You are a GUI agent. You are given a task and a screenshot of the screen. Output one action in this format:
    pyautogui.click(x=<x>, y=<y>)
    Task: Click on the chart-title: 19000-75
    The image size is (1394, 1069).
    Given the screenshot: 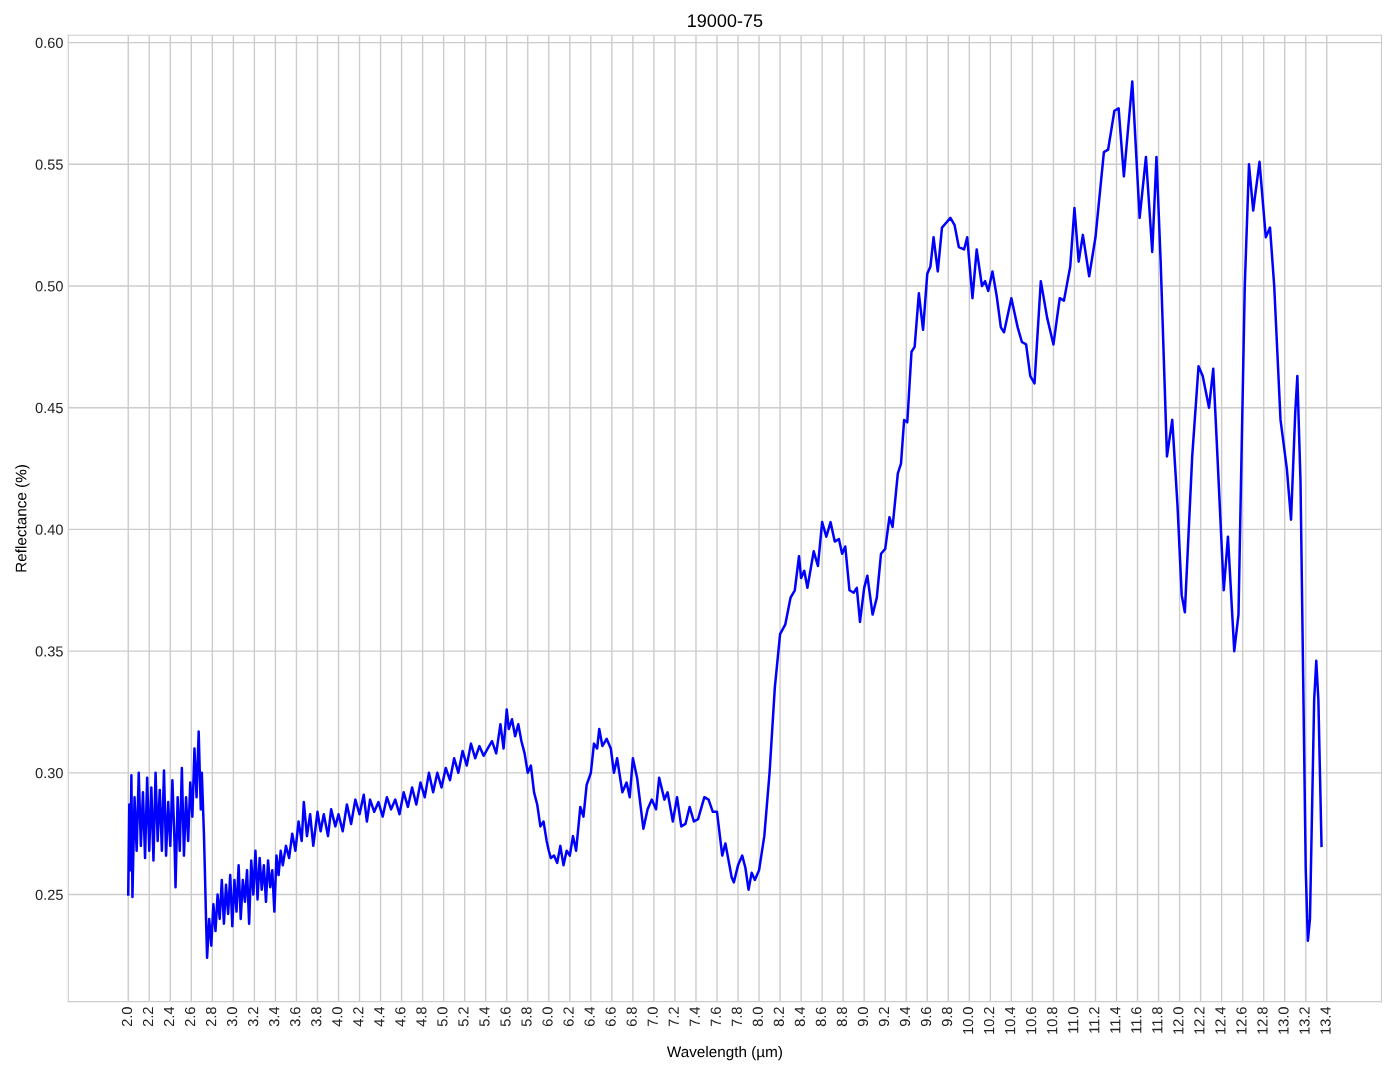 What is the action you would take?
    pyautogui.click(x=725, y=21)
    